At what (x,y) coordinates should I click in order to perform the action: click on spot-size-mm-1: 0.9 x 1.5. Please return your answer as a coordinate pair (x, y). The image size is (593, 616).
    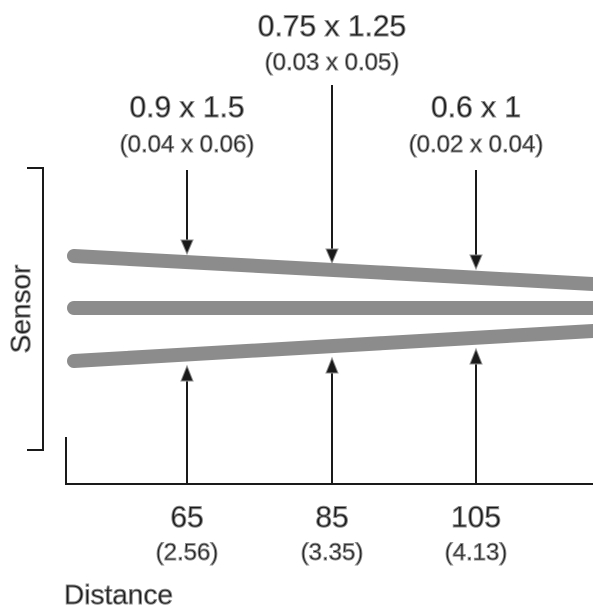
    Looking at the image, I should click on (186, 107).